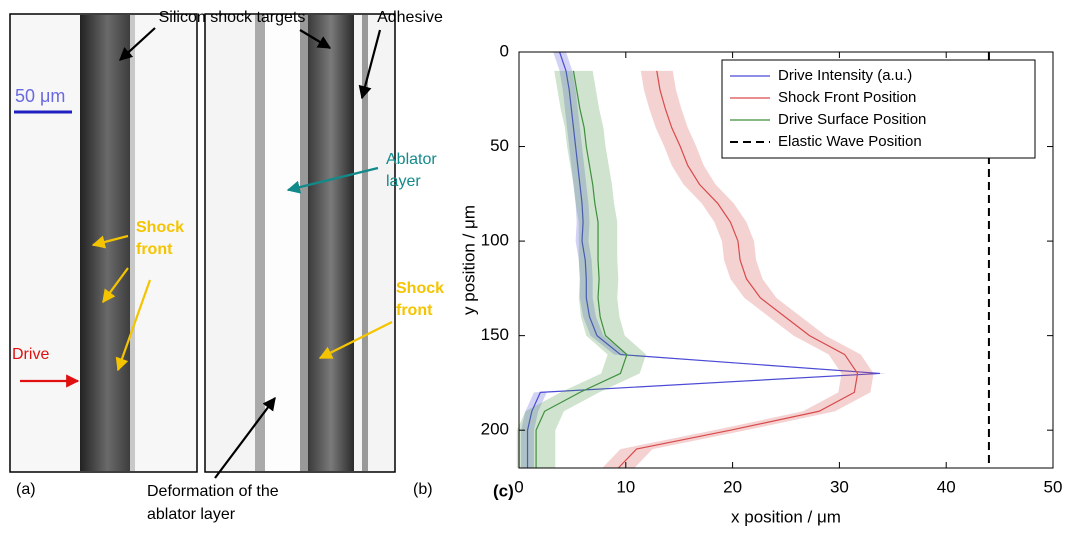  I want to click on legend-box, so click(878, 109).